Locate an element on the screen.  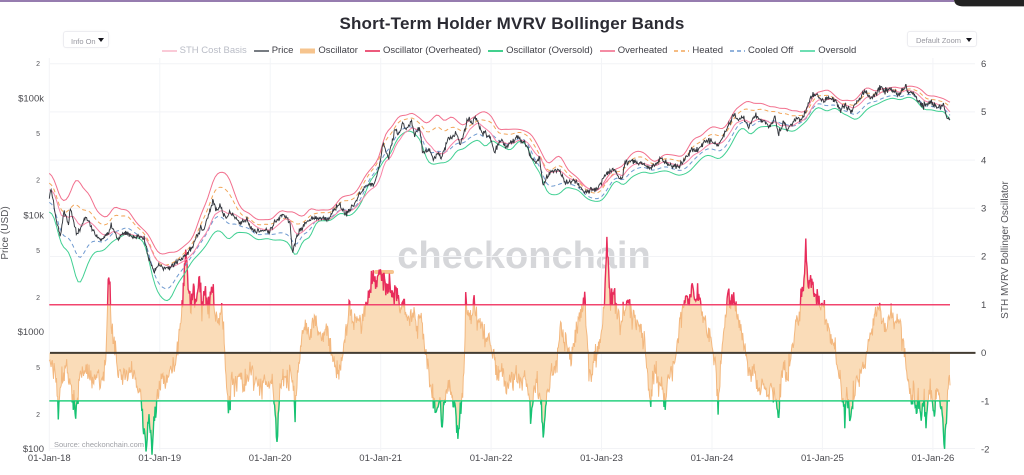
svg-text: 01-Jan-19 is located at coordinates (159, 458).